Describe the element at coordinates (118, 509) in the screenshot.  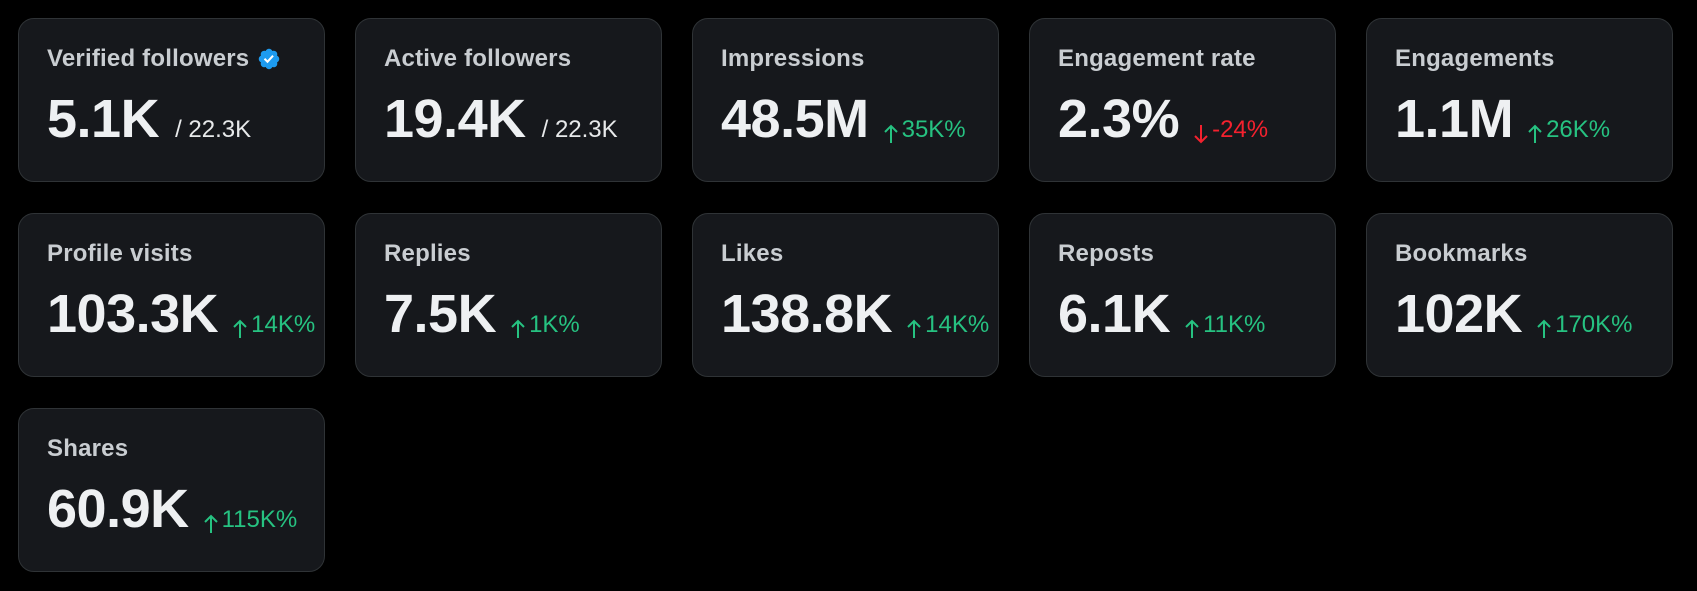
I see `metric-value: 60.9K` at that location.